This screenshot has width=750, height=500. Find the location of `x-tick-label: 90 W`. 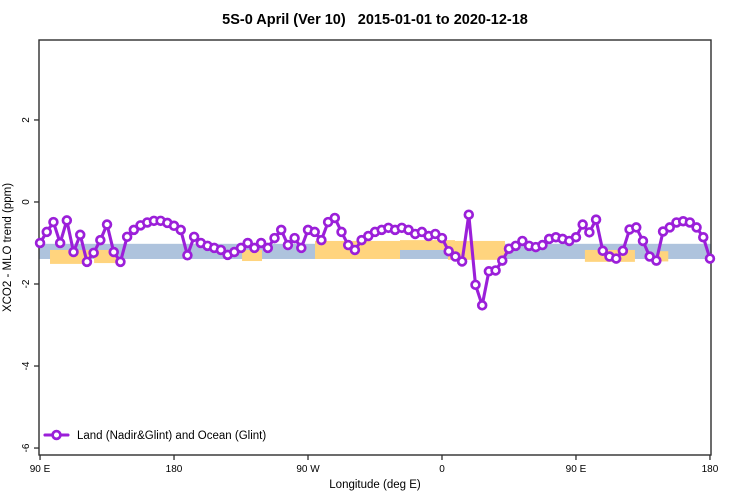

x-tick-label: 90 W is located at coordinates (308, 469).